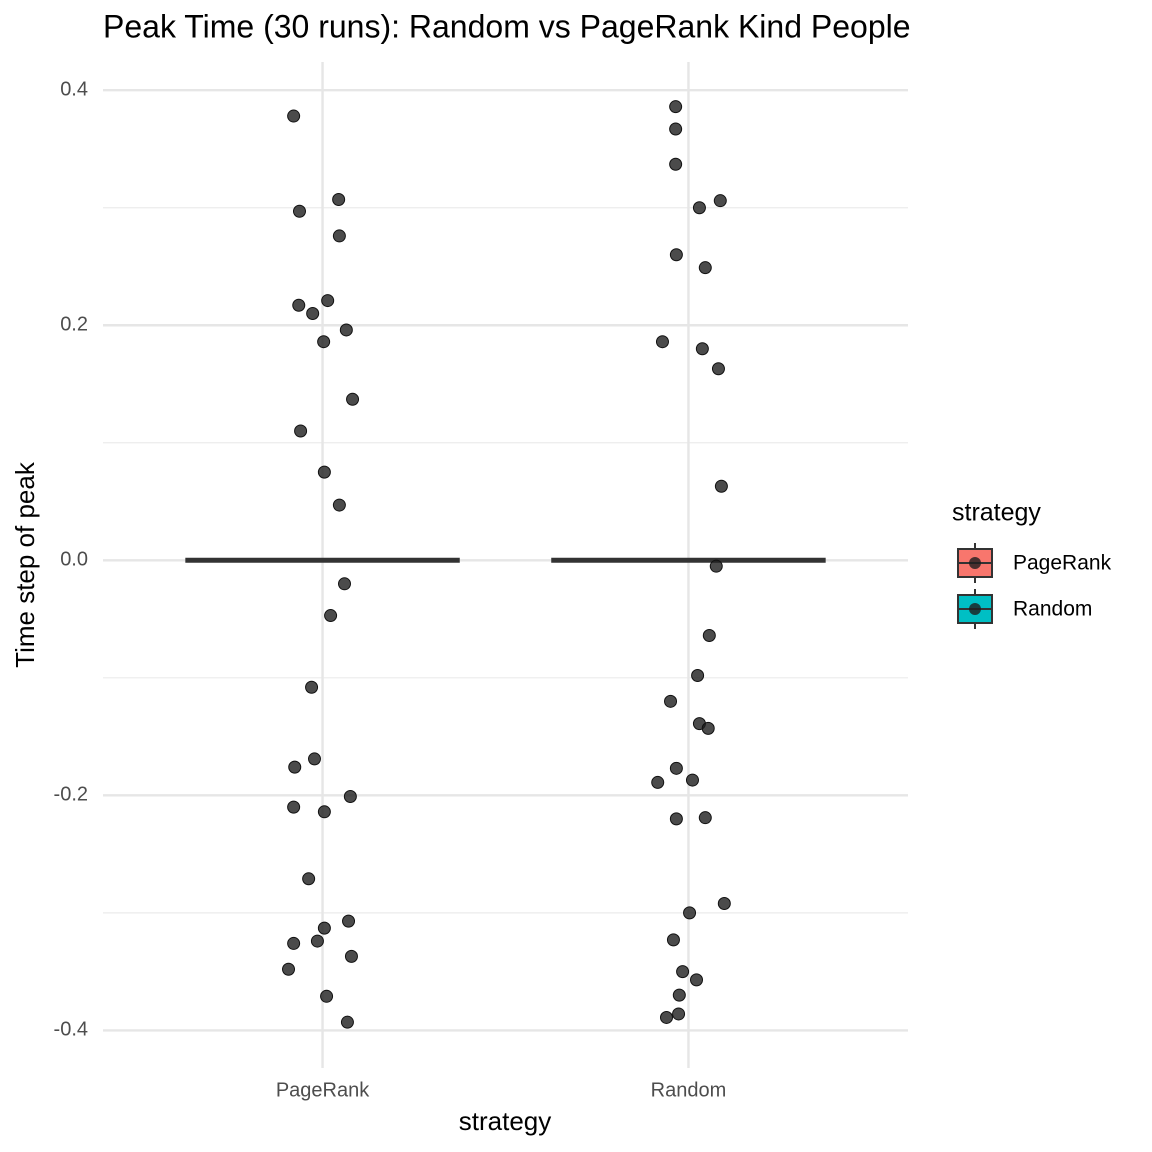  Describe the element at coordinates (74, 89) in the screenshot. I see `y-tick-label: 0.4` at that location.